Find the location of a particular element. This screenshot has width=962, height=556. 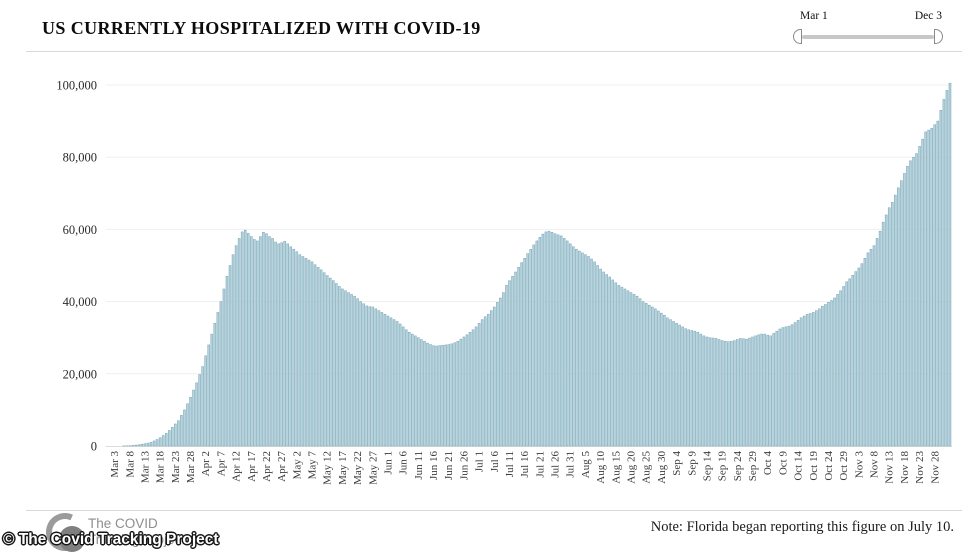

x-tick-label: May 27 is located at coordinates (373, 468).